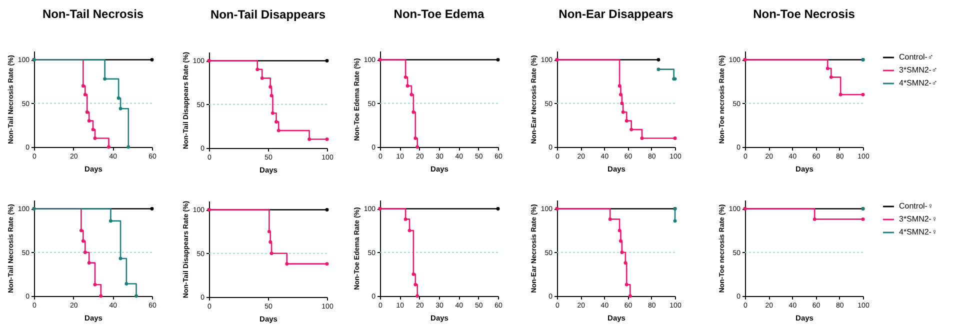 This screenshot has height=333, width=963. Describe the element at coordinates (918, 83) in the screenshot. I see `legend-label: 4*SMN2-♂` at that location.